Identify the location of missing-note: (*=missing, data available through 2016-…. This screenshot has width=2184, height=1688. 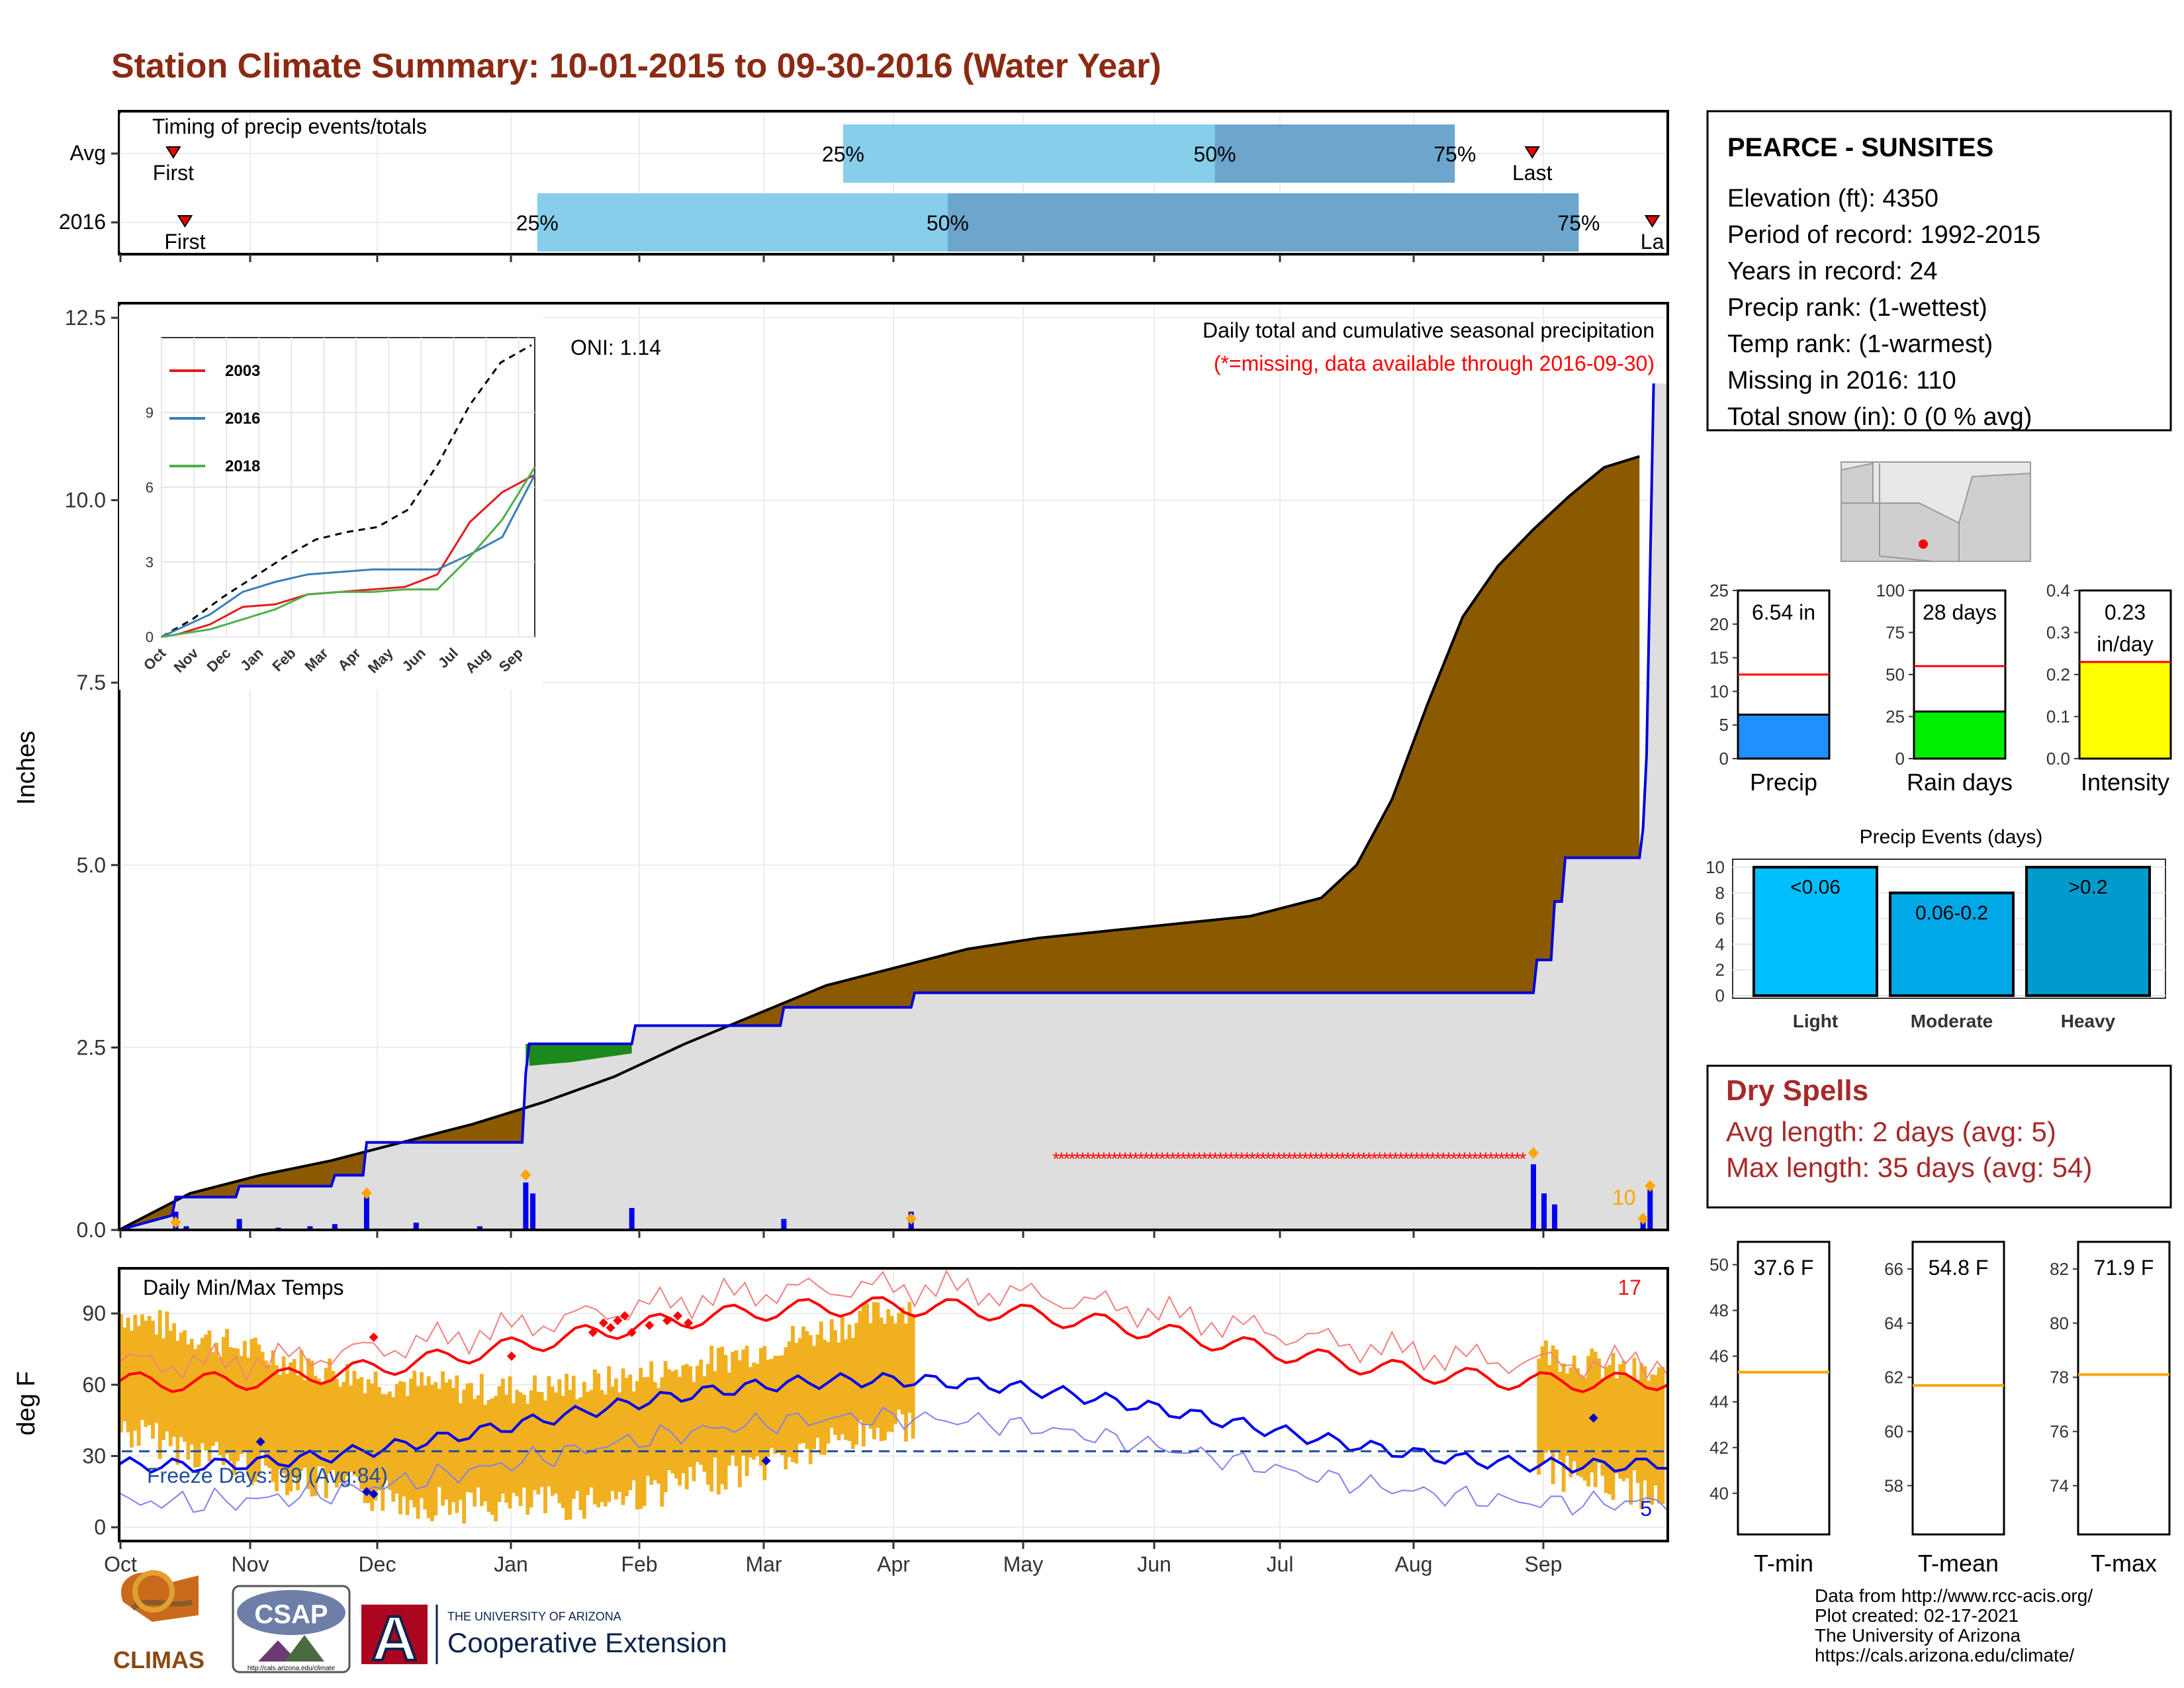
(1434, 363).